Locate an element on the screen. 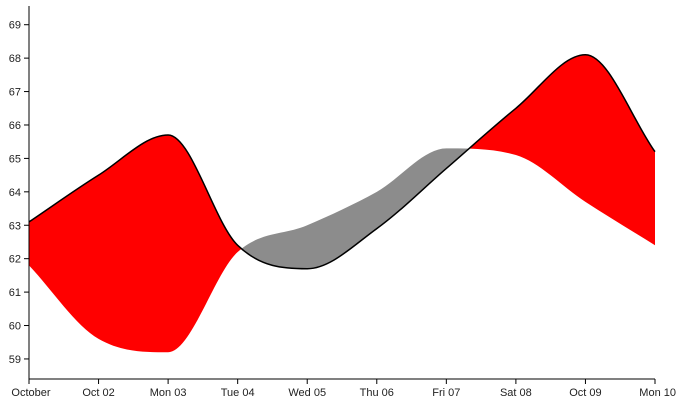 This screenshot has width=681, height=407. y-tick-label: 59 is located at coordinates (15, 360).